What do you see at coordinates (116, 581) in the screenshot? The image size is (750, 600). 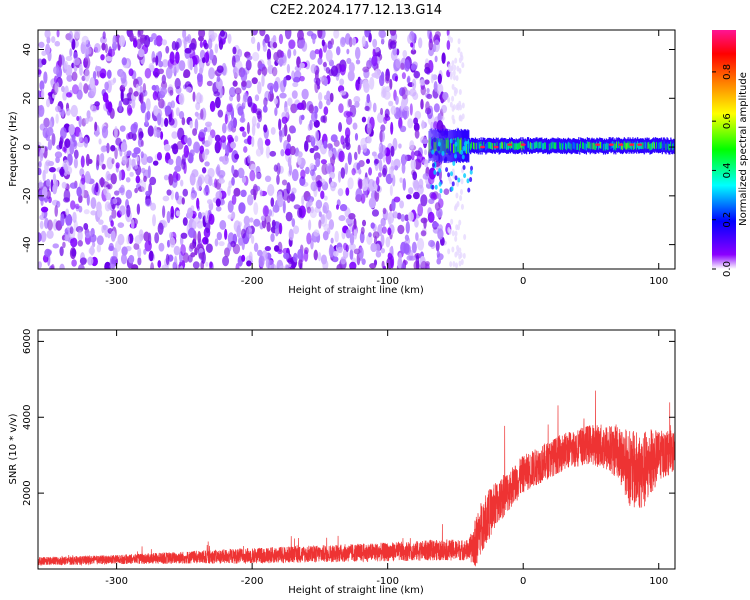 I see `snr-x-tick-label: -300` at bounding box center [116, 581].